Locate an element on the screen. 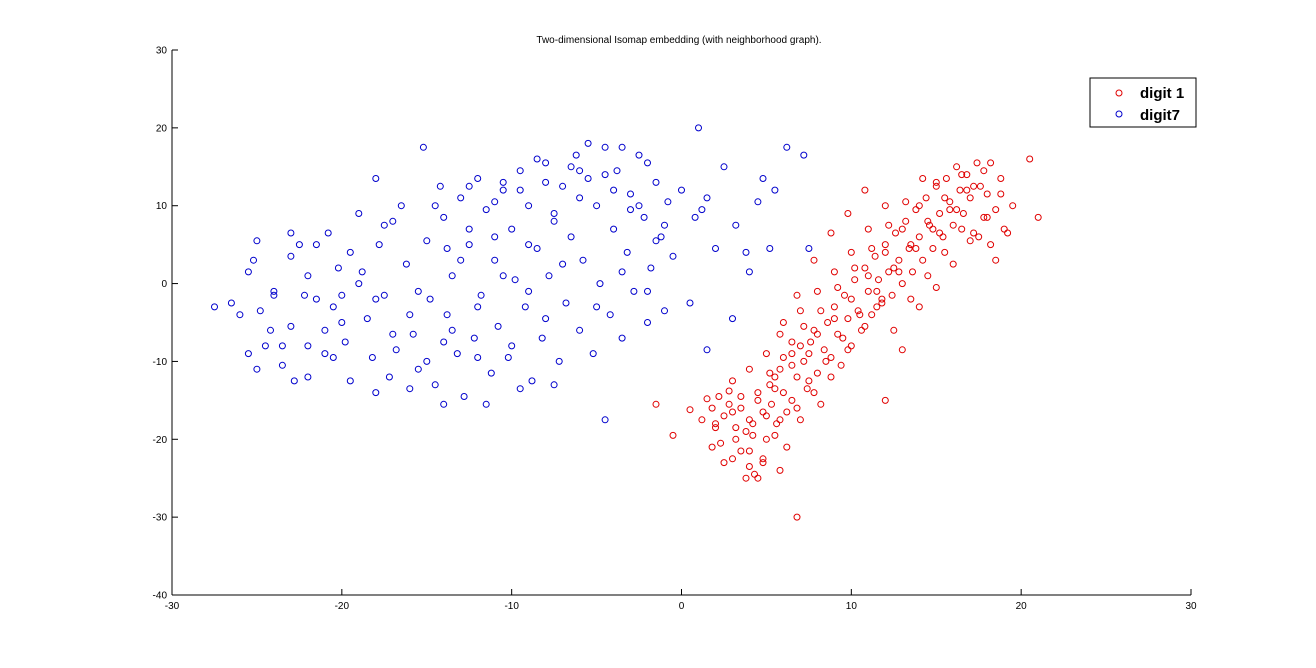 Image resolution: width=1316 pixels, height=668 pixels. legend-label-digit7: digit7 is located at coordinates (1160, 115).